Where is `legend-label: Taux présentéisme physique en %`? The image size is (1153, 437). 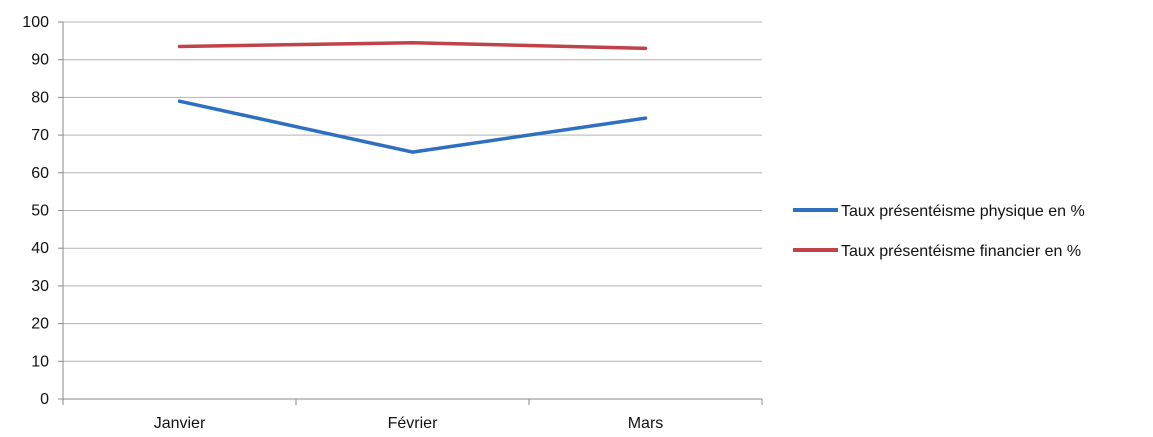 legend-label: Taux présentéisme physique en % is located at coordinates (963, 211).